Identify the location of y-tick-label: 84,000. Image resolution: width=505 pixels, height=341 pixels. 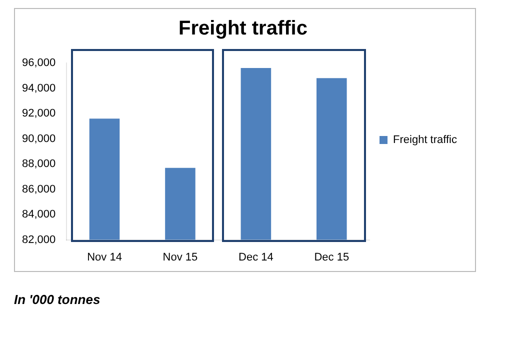
(39, 214).